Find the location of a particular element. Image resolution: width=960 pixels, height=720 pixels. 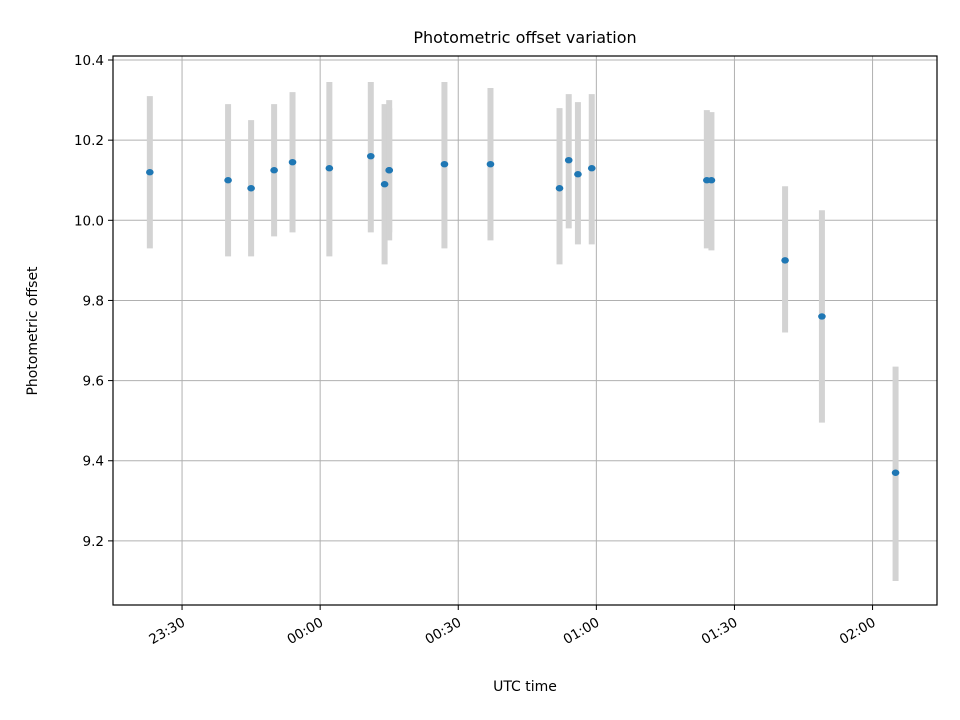

chart-title: Photometric offset variation is located at coordinates (524, 37).